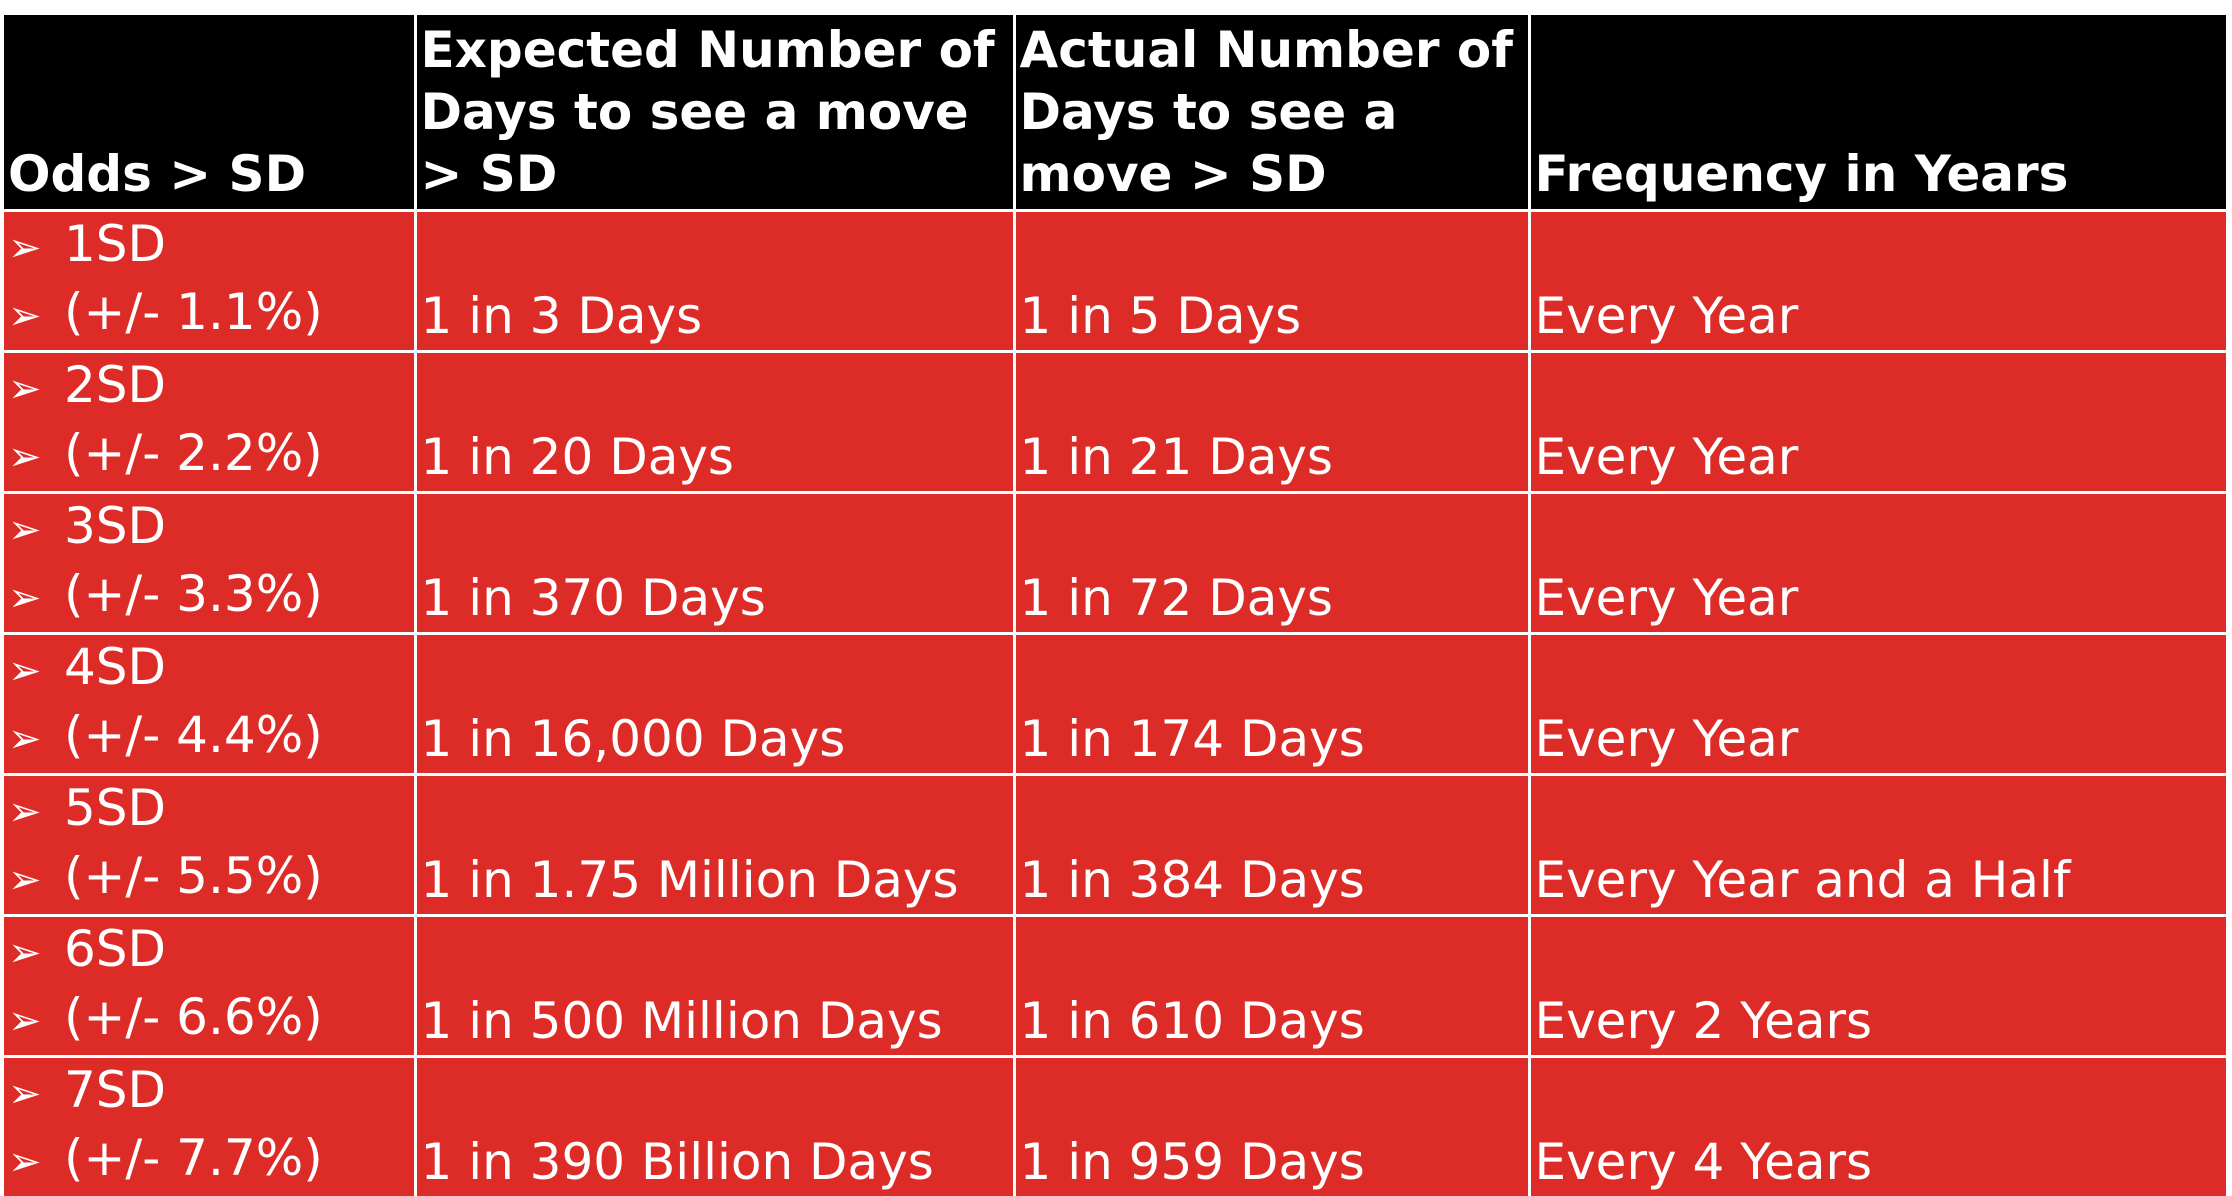 The width and height of the screenshot is (2232, 1196). I want to click on actual-days-cell: 1 in 384 Days, so click(1271, 845).